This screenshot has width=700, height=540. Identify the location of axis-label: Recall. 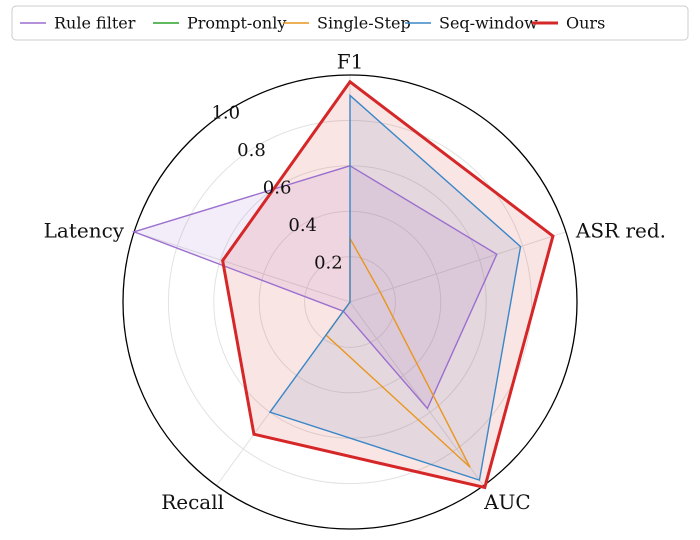
(192, 502).